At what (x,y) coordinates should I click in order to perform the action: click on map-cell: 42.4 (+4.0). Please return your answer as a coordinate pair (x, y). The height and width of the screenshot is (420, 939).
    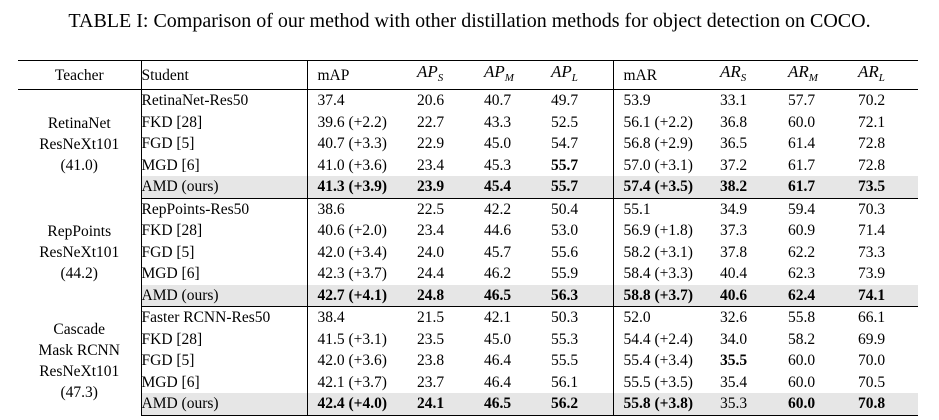
    Looking at the image, I should click on (362, 404).